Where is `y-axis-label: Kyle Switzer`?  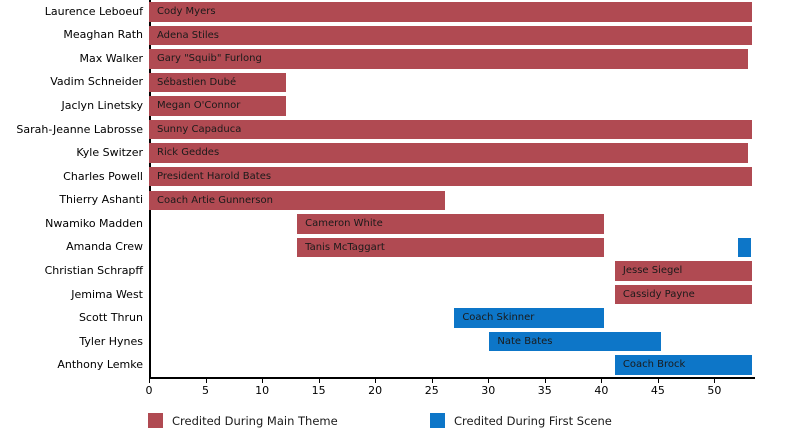
y-axis-label: Kyle Switzer is located at coordinates (109, 153).